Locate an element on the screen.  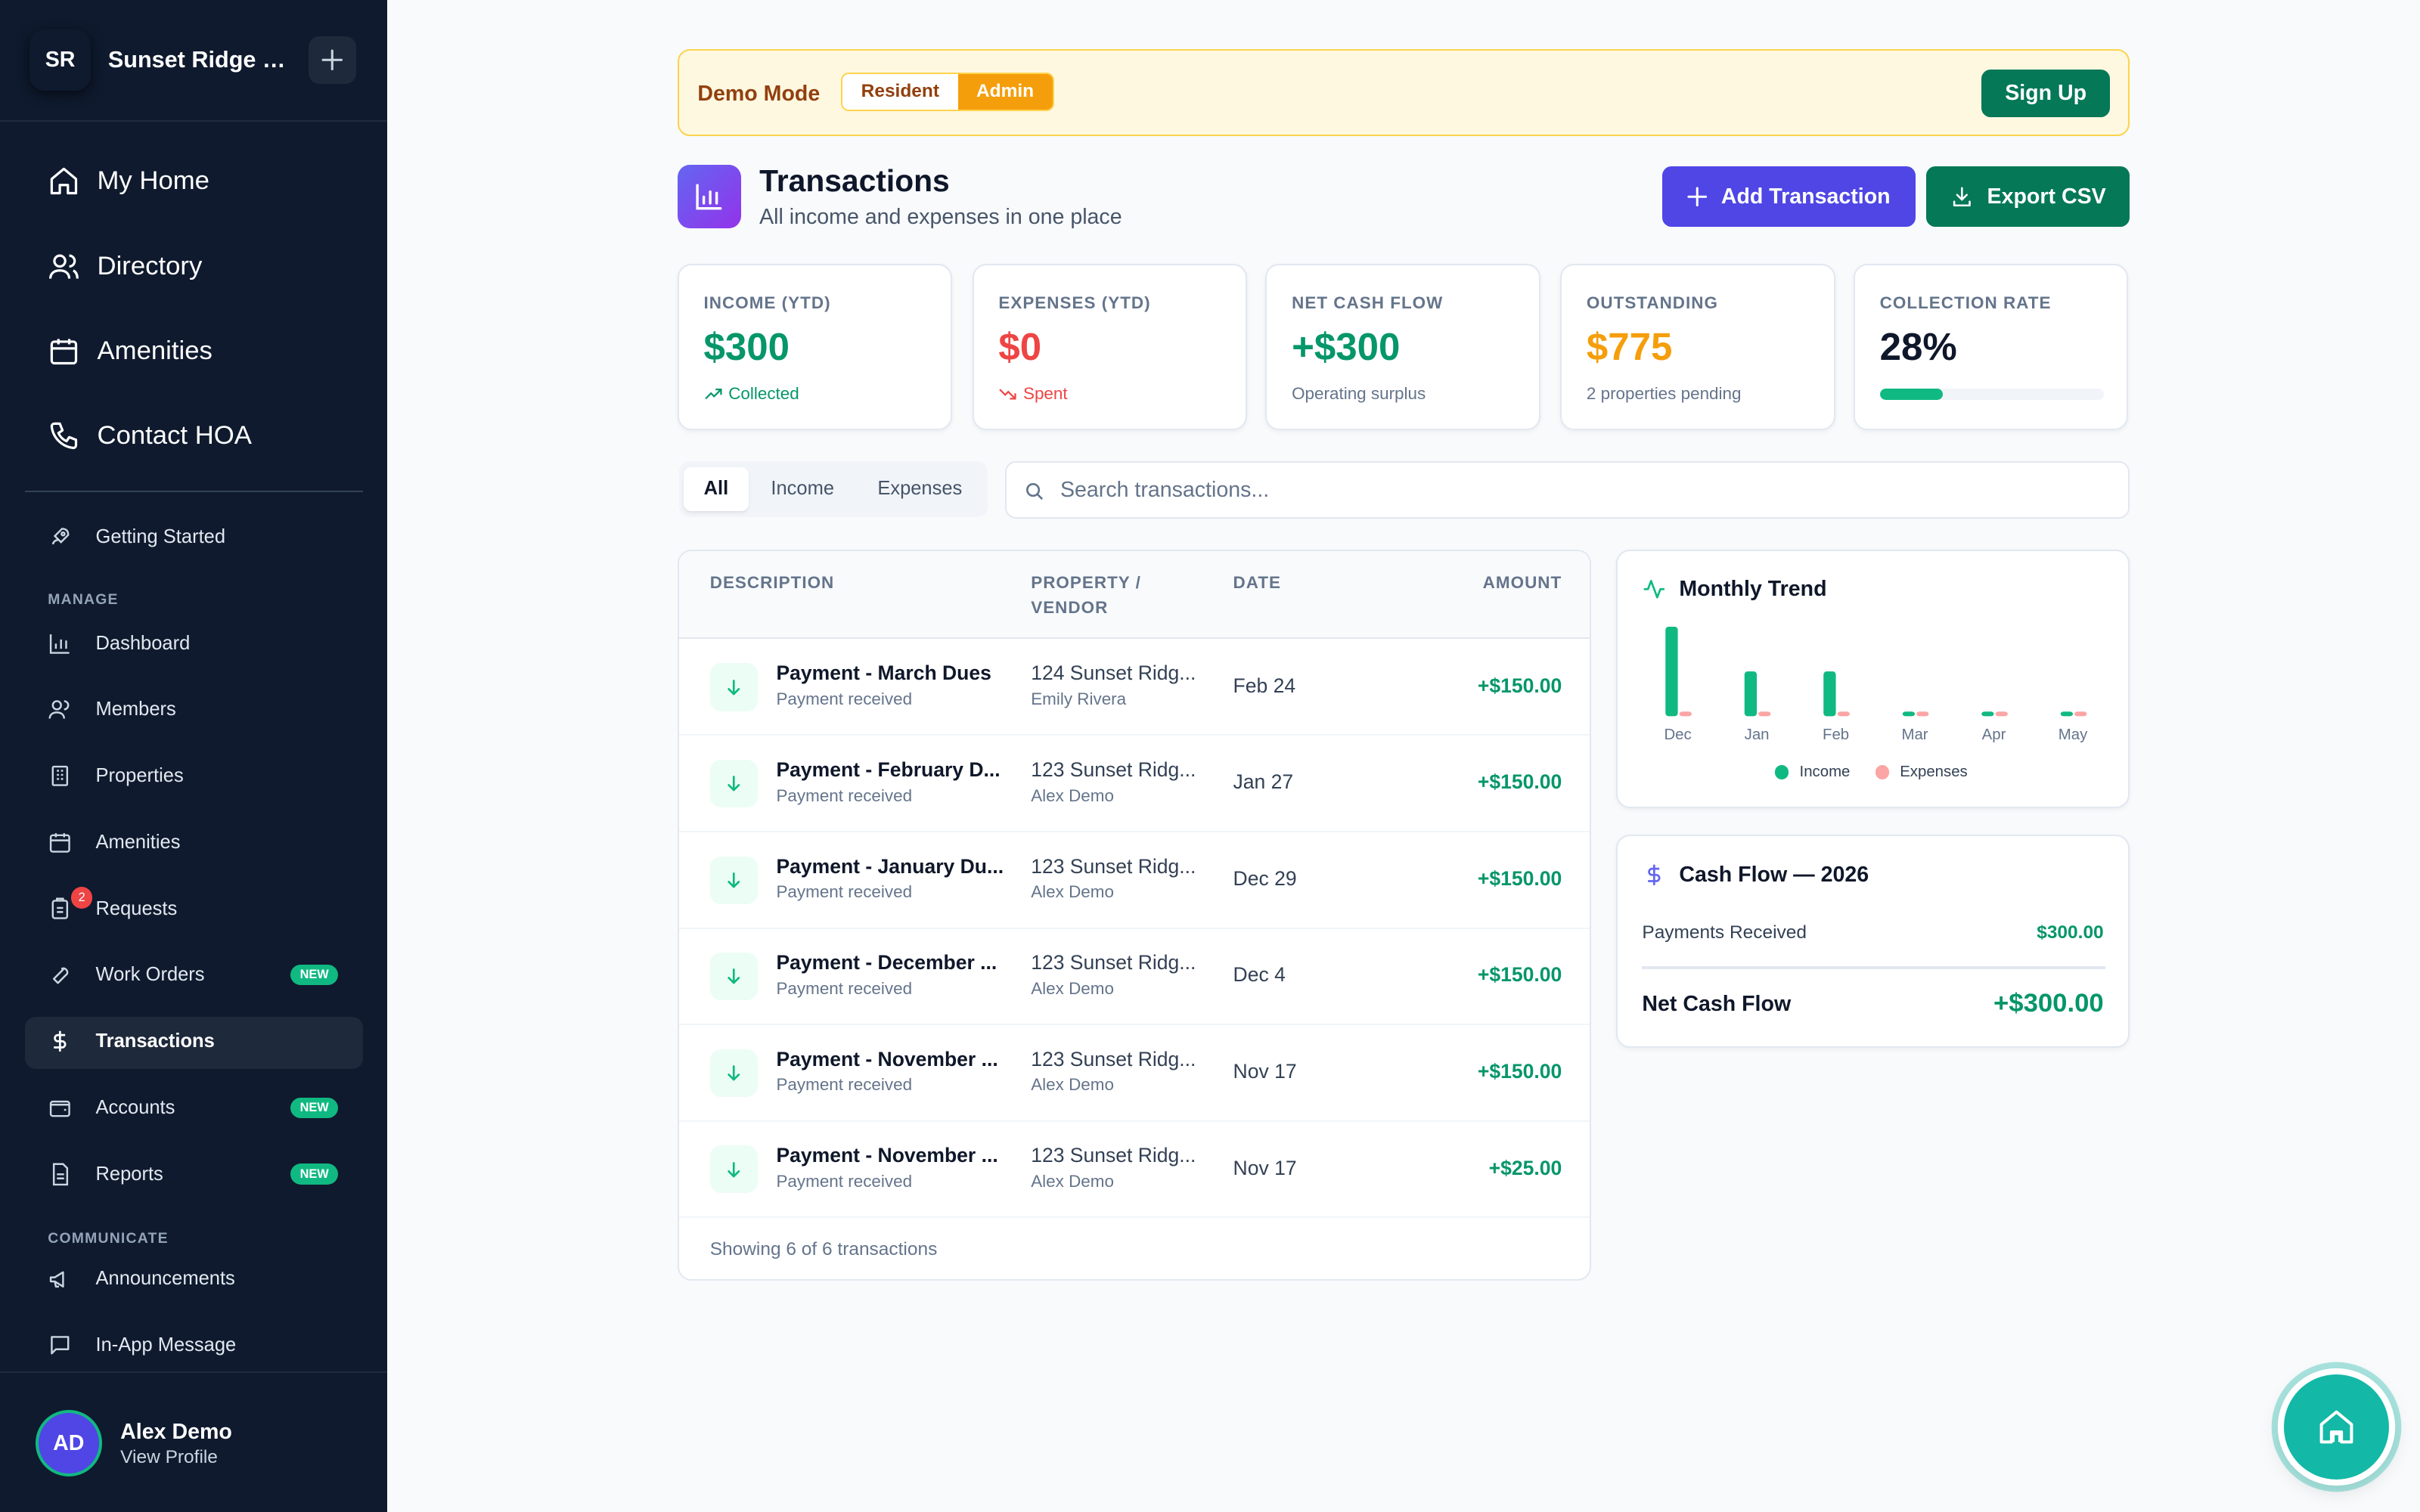
add-transaction-button: Add Transaction is located at coordinates (1788, 197).